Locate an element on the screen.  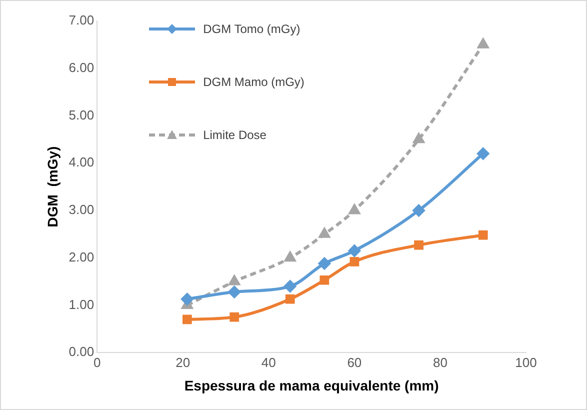
x-tick-label: 20 is located at coordinates (183, 362).